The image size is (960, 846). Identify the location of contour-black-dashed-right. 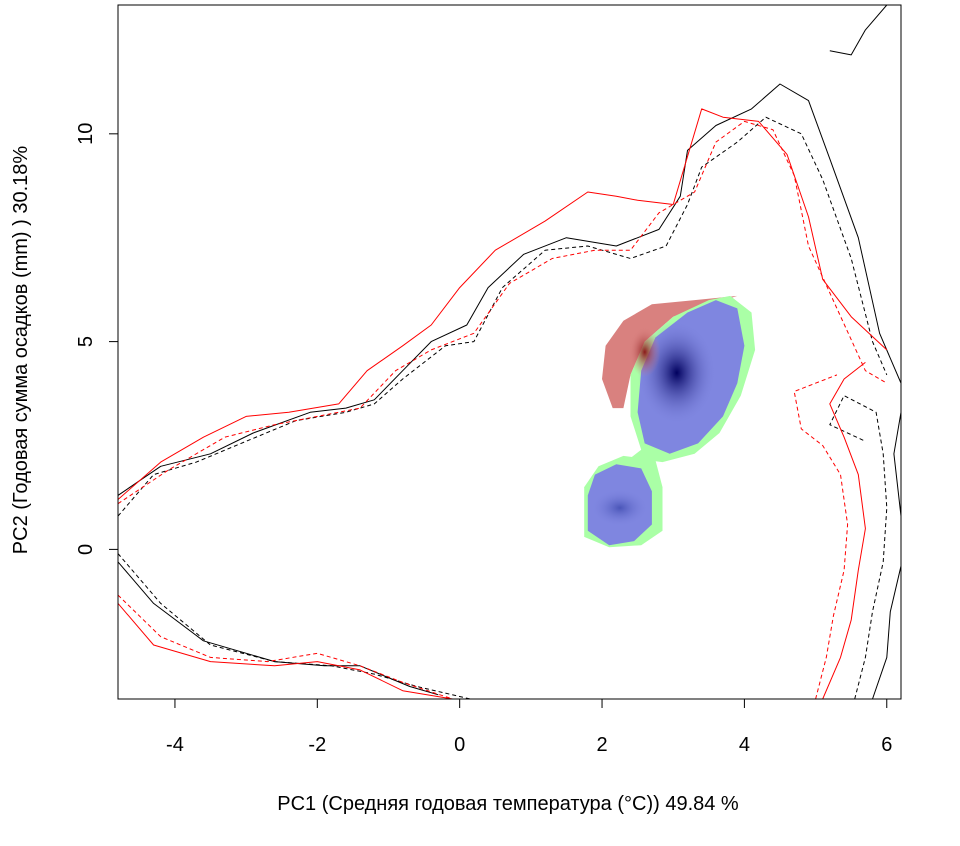
(858, 547).